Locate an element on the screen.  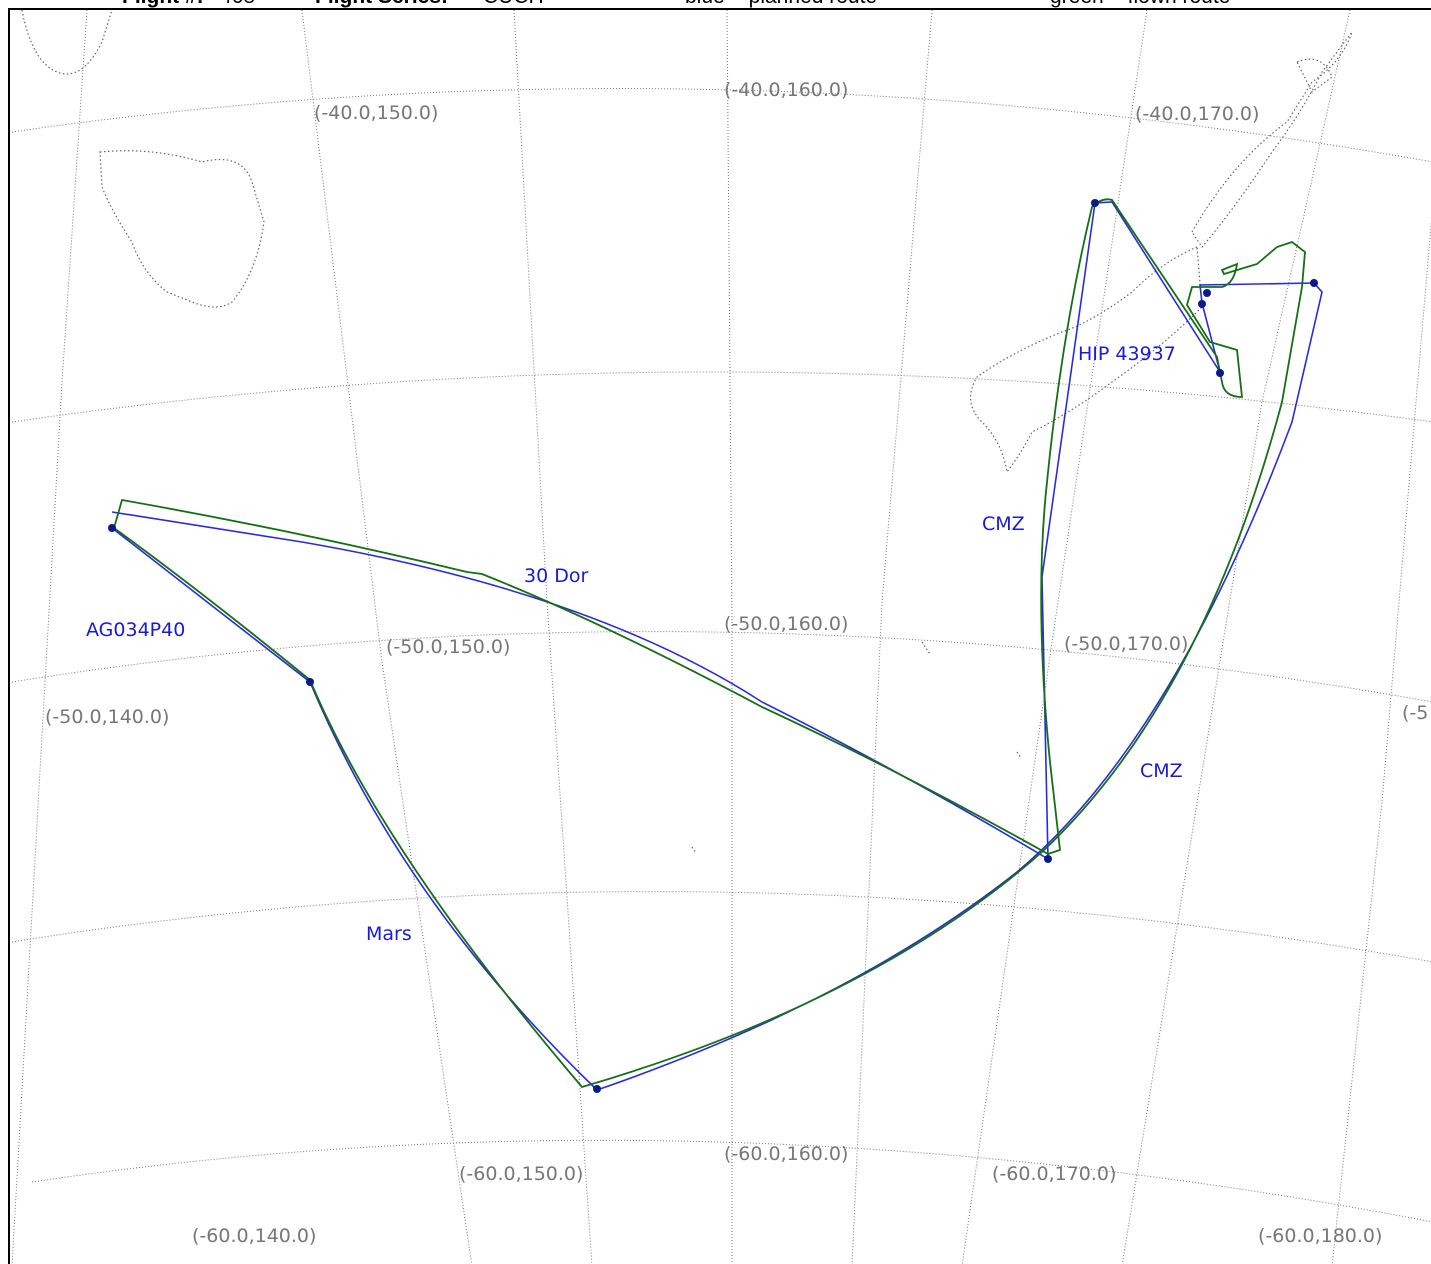
target-label-ag034p40: AG034P40 is located at coordinates (135, 630).